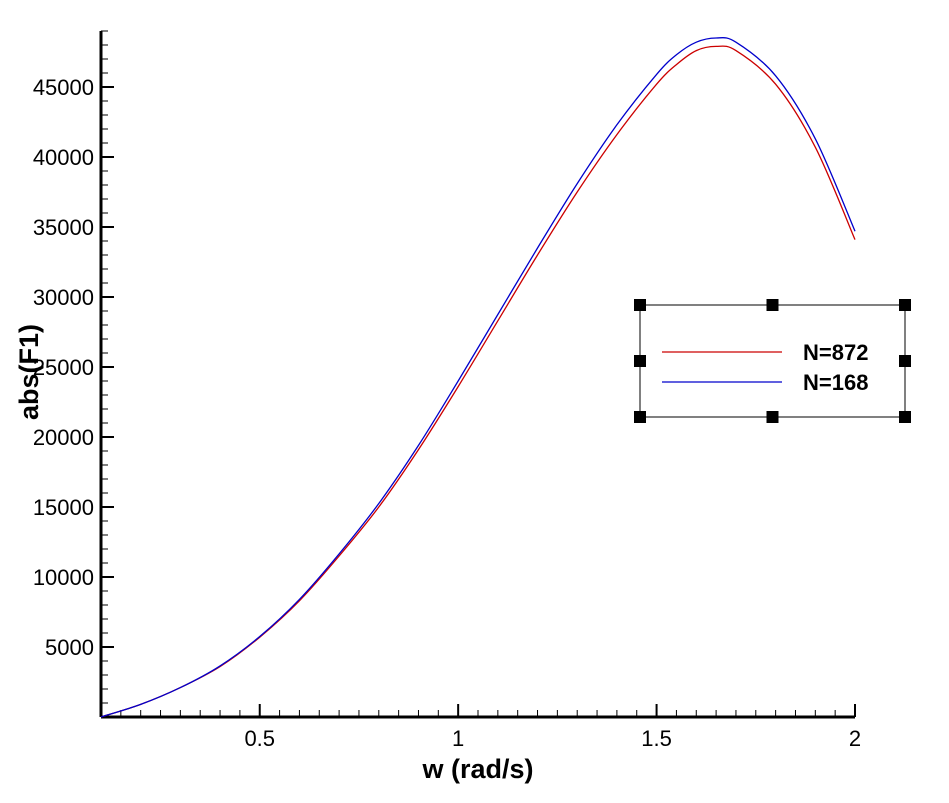 Image resolution: width=949 pixels, height=803 pixels. Describe the element at coordinates (480, 727) in the screenshot. I see `x-ticks: 0.5 1 1.5 2` at that location.